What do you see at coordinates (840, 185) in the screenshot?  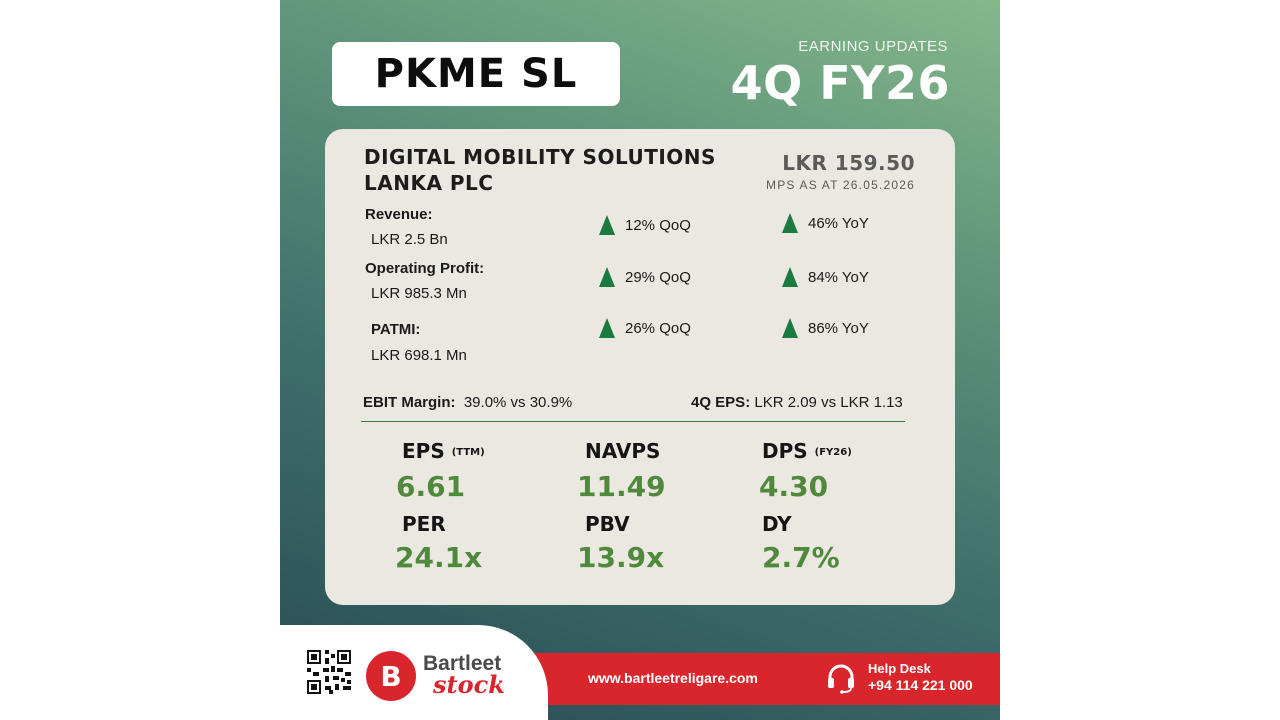 I see `market-price-note: MPS AS AT 26.05.2026` at bounding box center [840, 185].